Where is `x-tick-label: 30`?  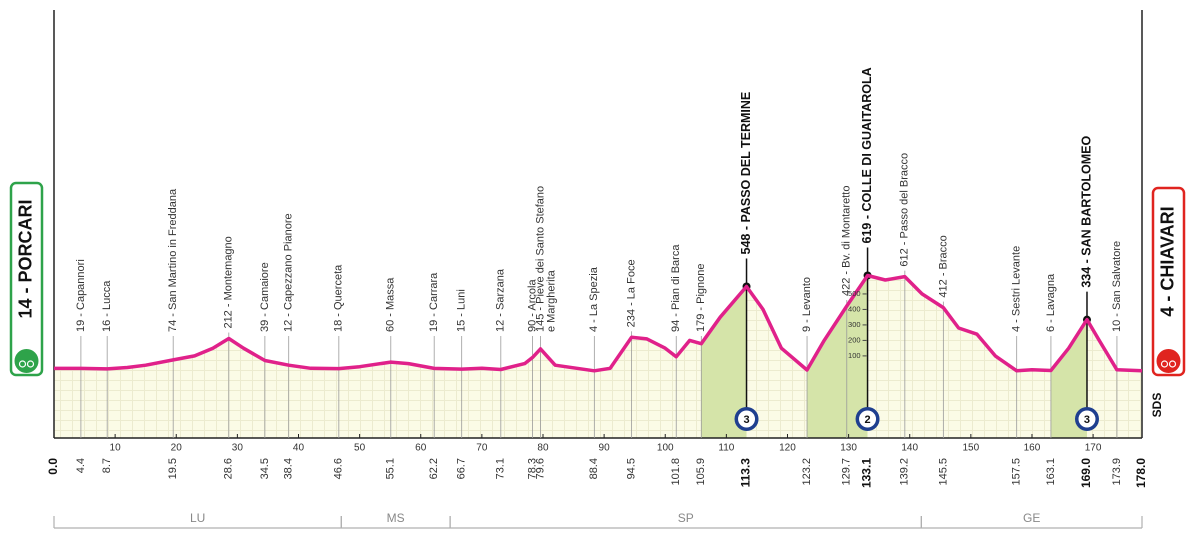 x-tick-label: 30 is located at coordinates (238, 448).